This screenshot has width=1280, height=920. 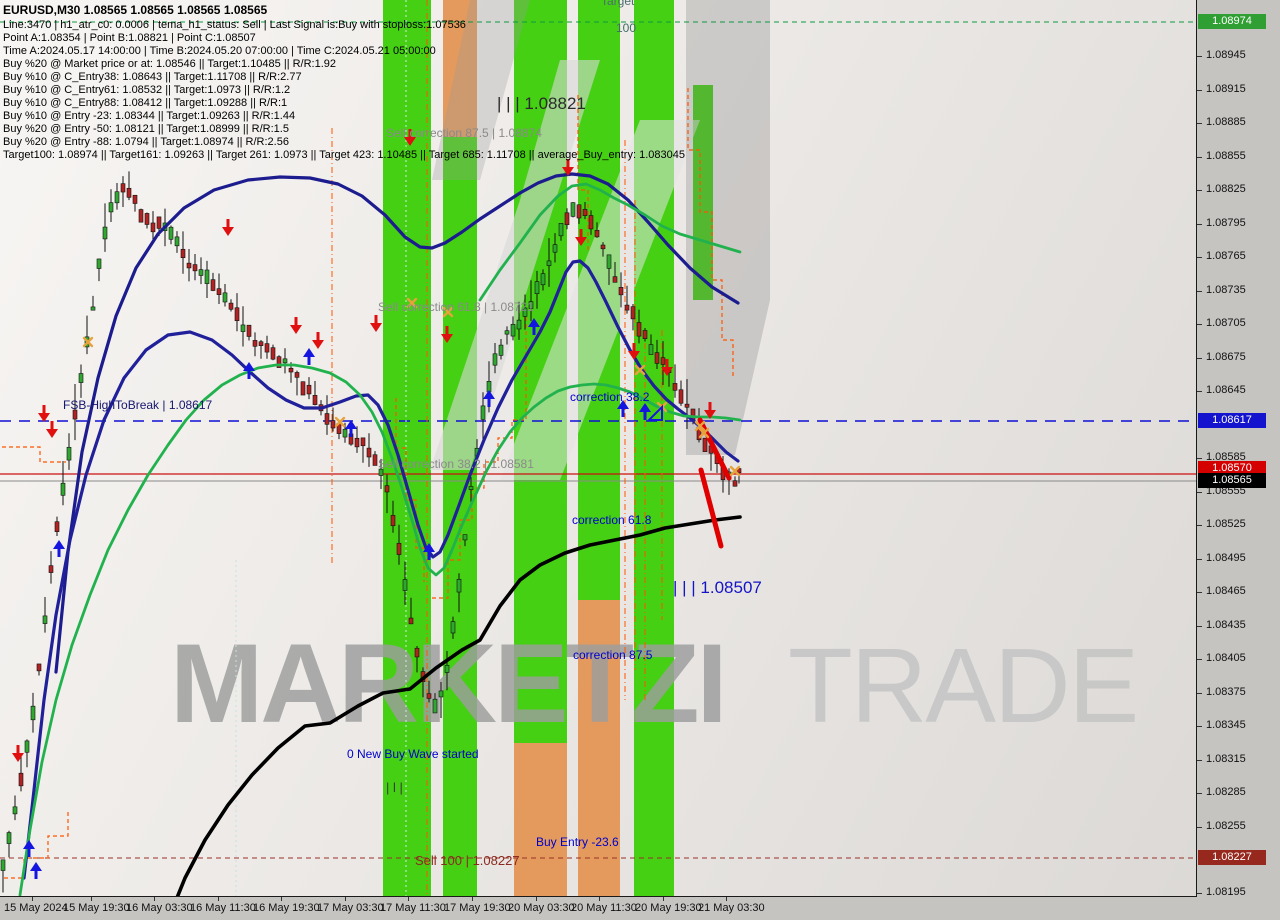 What do you see at coordinates (1226, 457) in the screenshot?
I see `price-axis-label: 1.08585` at bounding box center [1226, 457].